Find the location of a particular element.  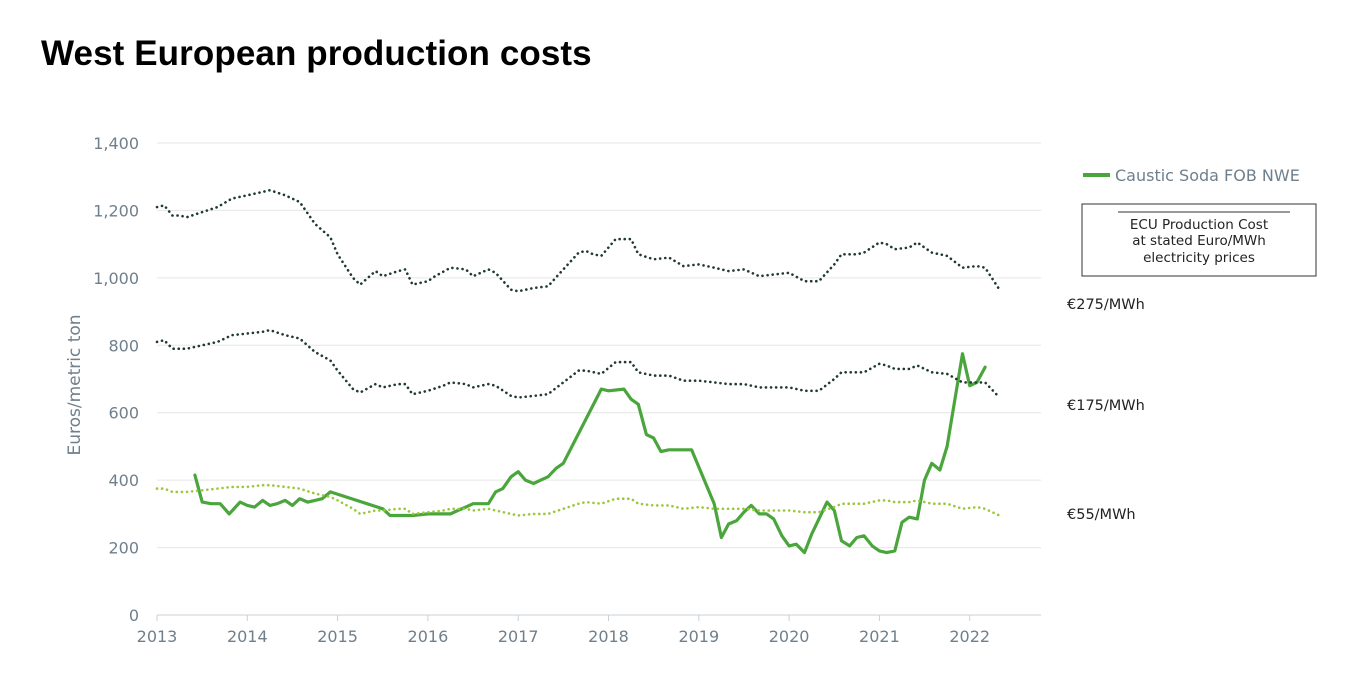

y-tick-label: 1,400 is located at coordinates (116, 143).